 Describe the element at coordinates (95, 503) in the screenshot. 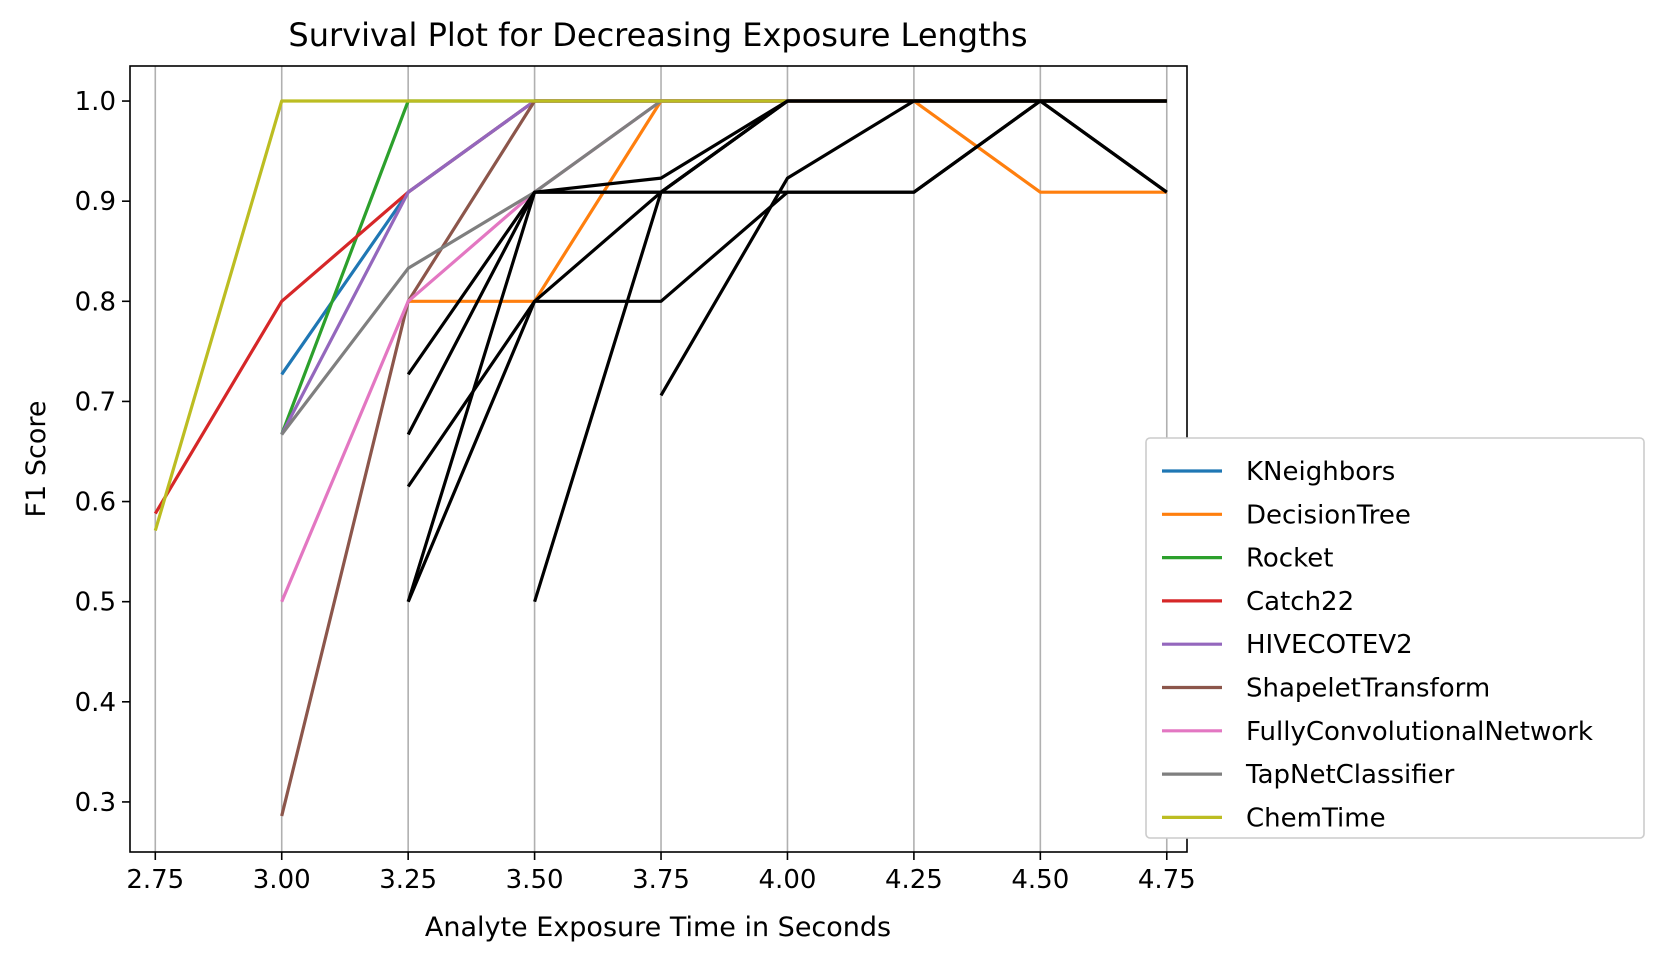

I see `y-tick-label: 0.6` at that location.